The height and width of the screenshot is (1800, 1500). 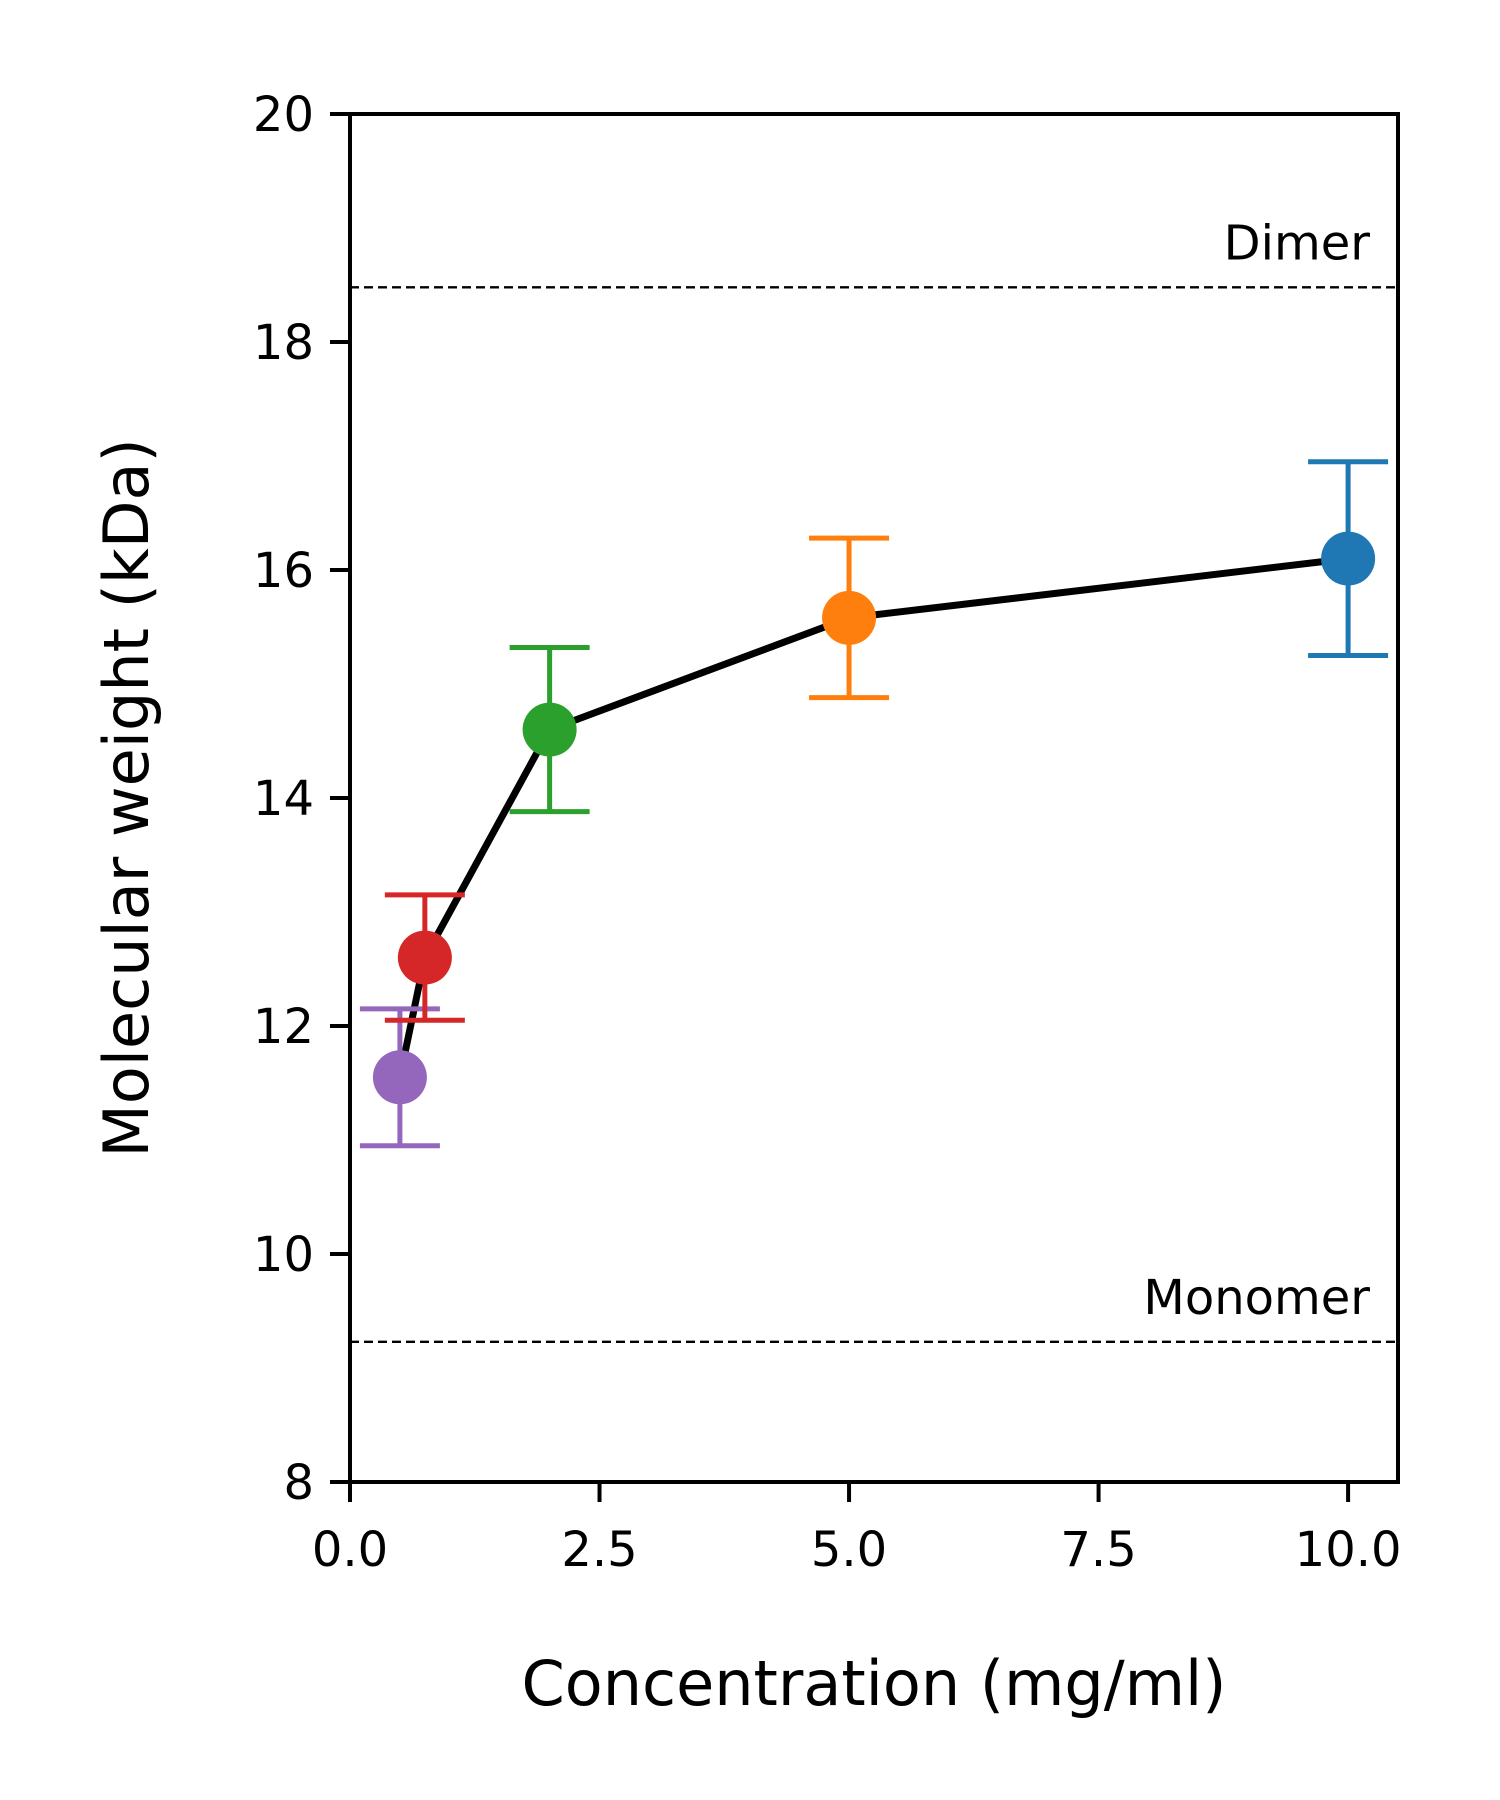 What do you see at coordinates (298, 1483) in the screenshot?
I see `y-tick-label: 8` at bounding box center [298, 1483].